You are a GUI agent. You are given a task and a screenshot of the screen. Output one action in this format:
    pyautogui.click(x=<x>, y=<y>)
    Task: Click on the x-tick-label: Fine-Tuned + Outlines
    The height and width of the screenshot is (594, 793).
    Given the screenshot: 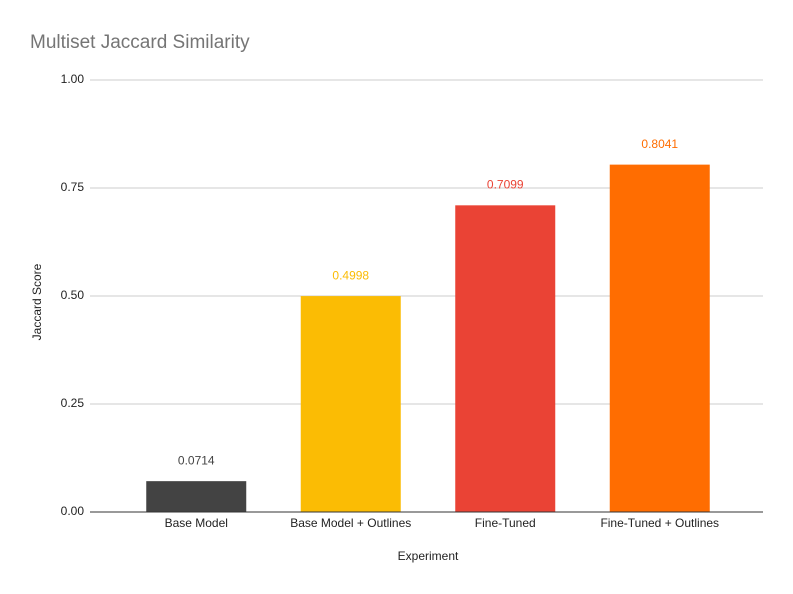 What is the action you would take?
    pyautogui.click(x=659, y=523)
    